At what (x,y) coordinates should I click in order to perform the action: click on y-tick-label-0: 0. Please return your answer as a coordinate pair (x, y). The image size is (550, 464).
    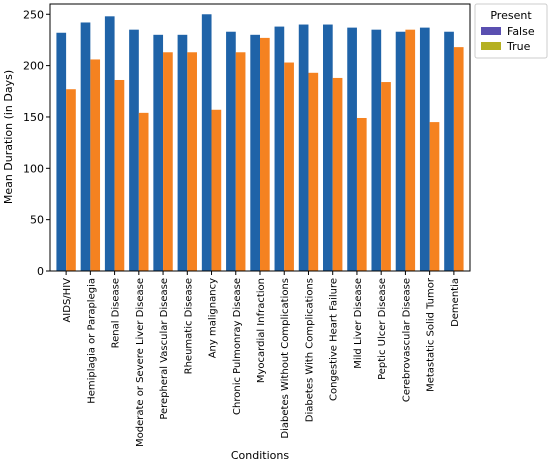
    Looking at the image, I should click on (40, 271).